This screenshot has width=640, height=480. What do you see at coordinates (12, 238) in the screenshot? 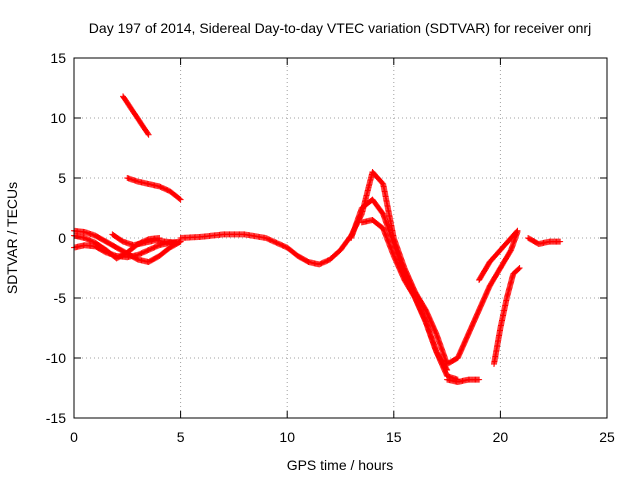
I see `y-axis-label: SDTVAR / TECUs` at bounding box center [12, 238].